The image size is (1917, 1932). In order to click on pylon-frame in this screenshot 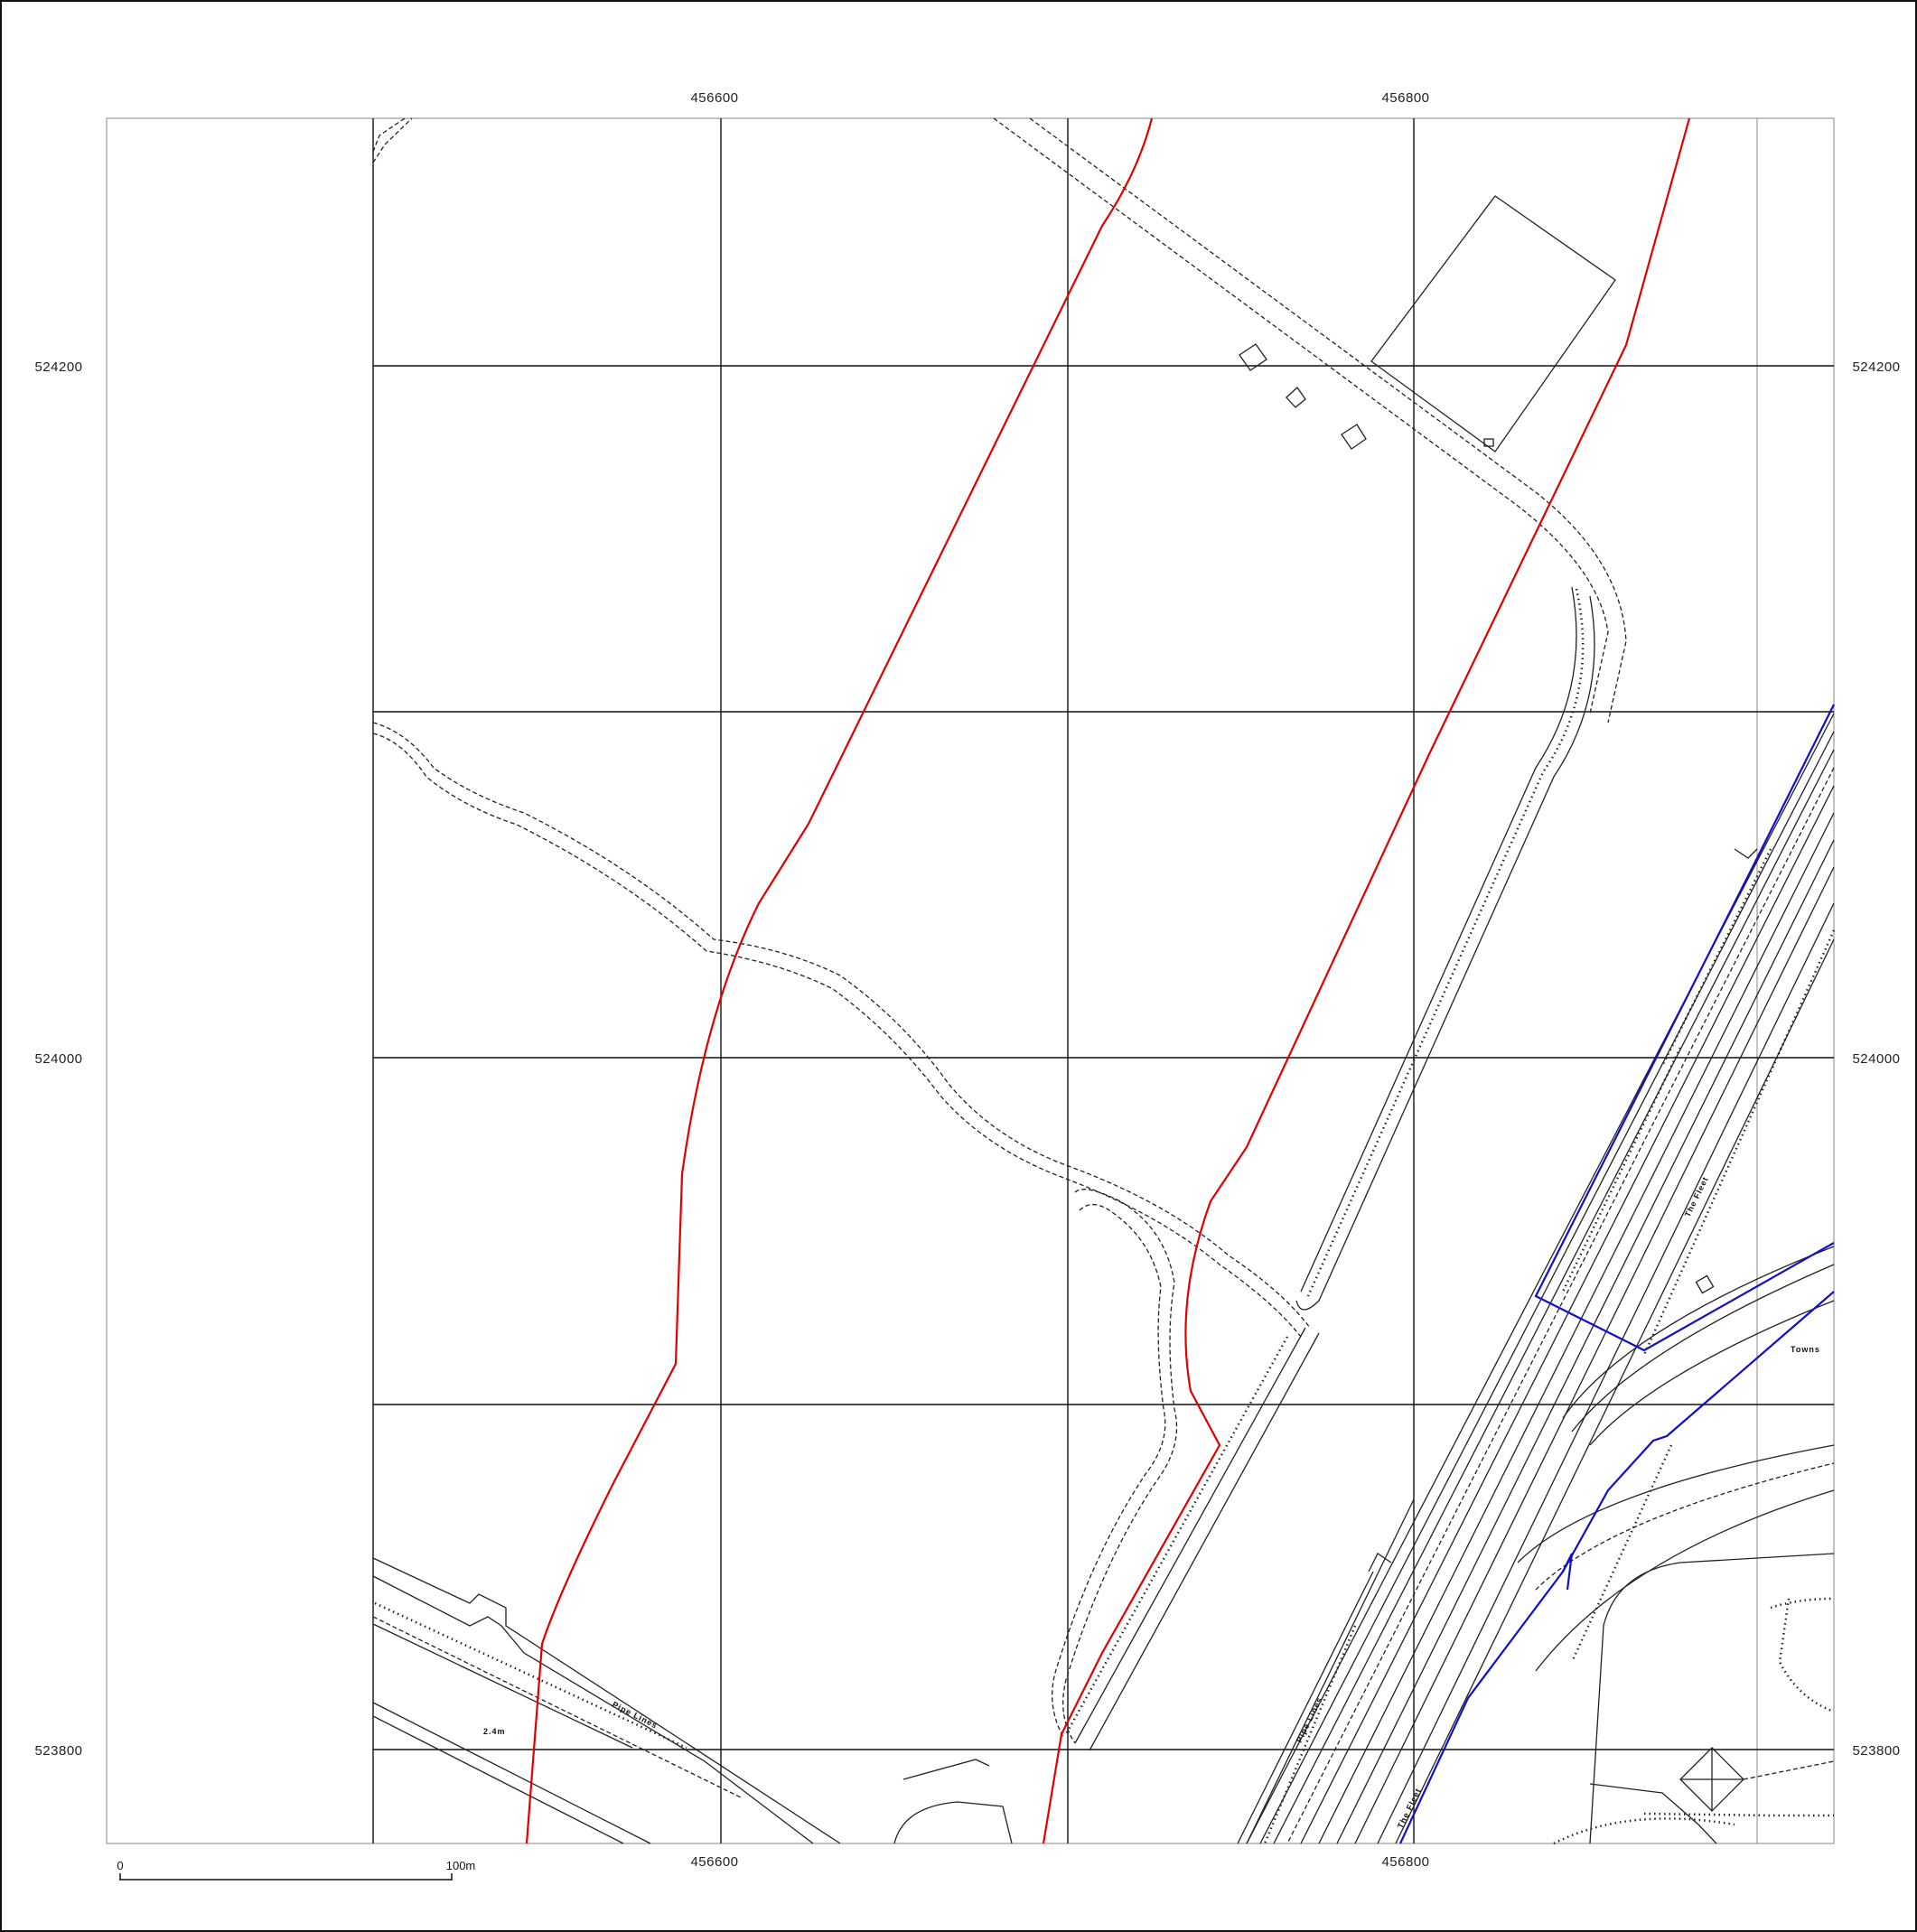, I will do `click(1712, 1779)`.